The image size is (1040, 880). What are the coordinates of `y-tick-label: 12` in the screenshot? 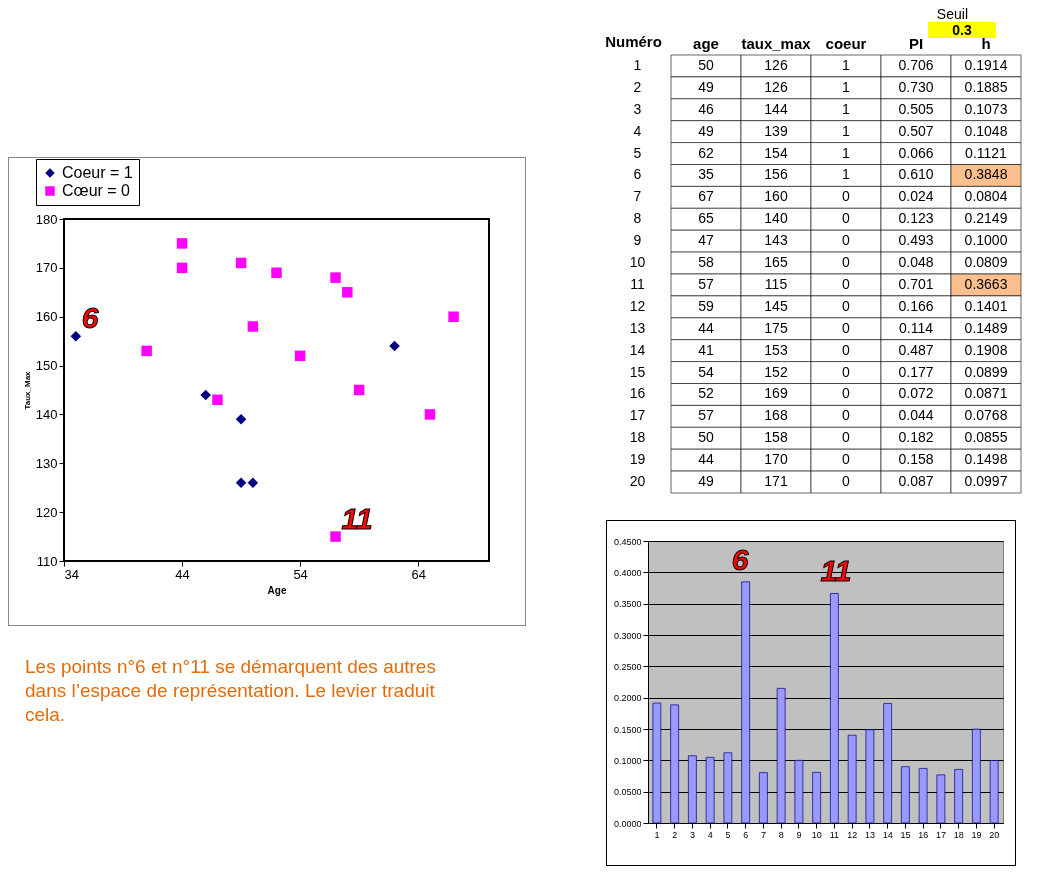 It's located at (637, 305).